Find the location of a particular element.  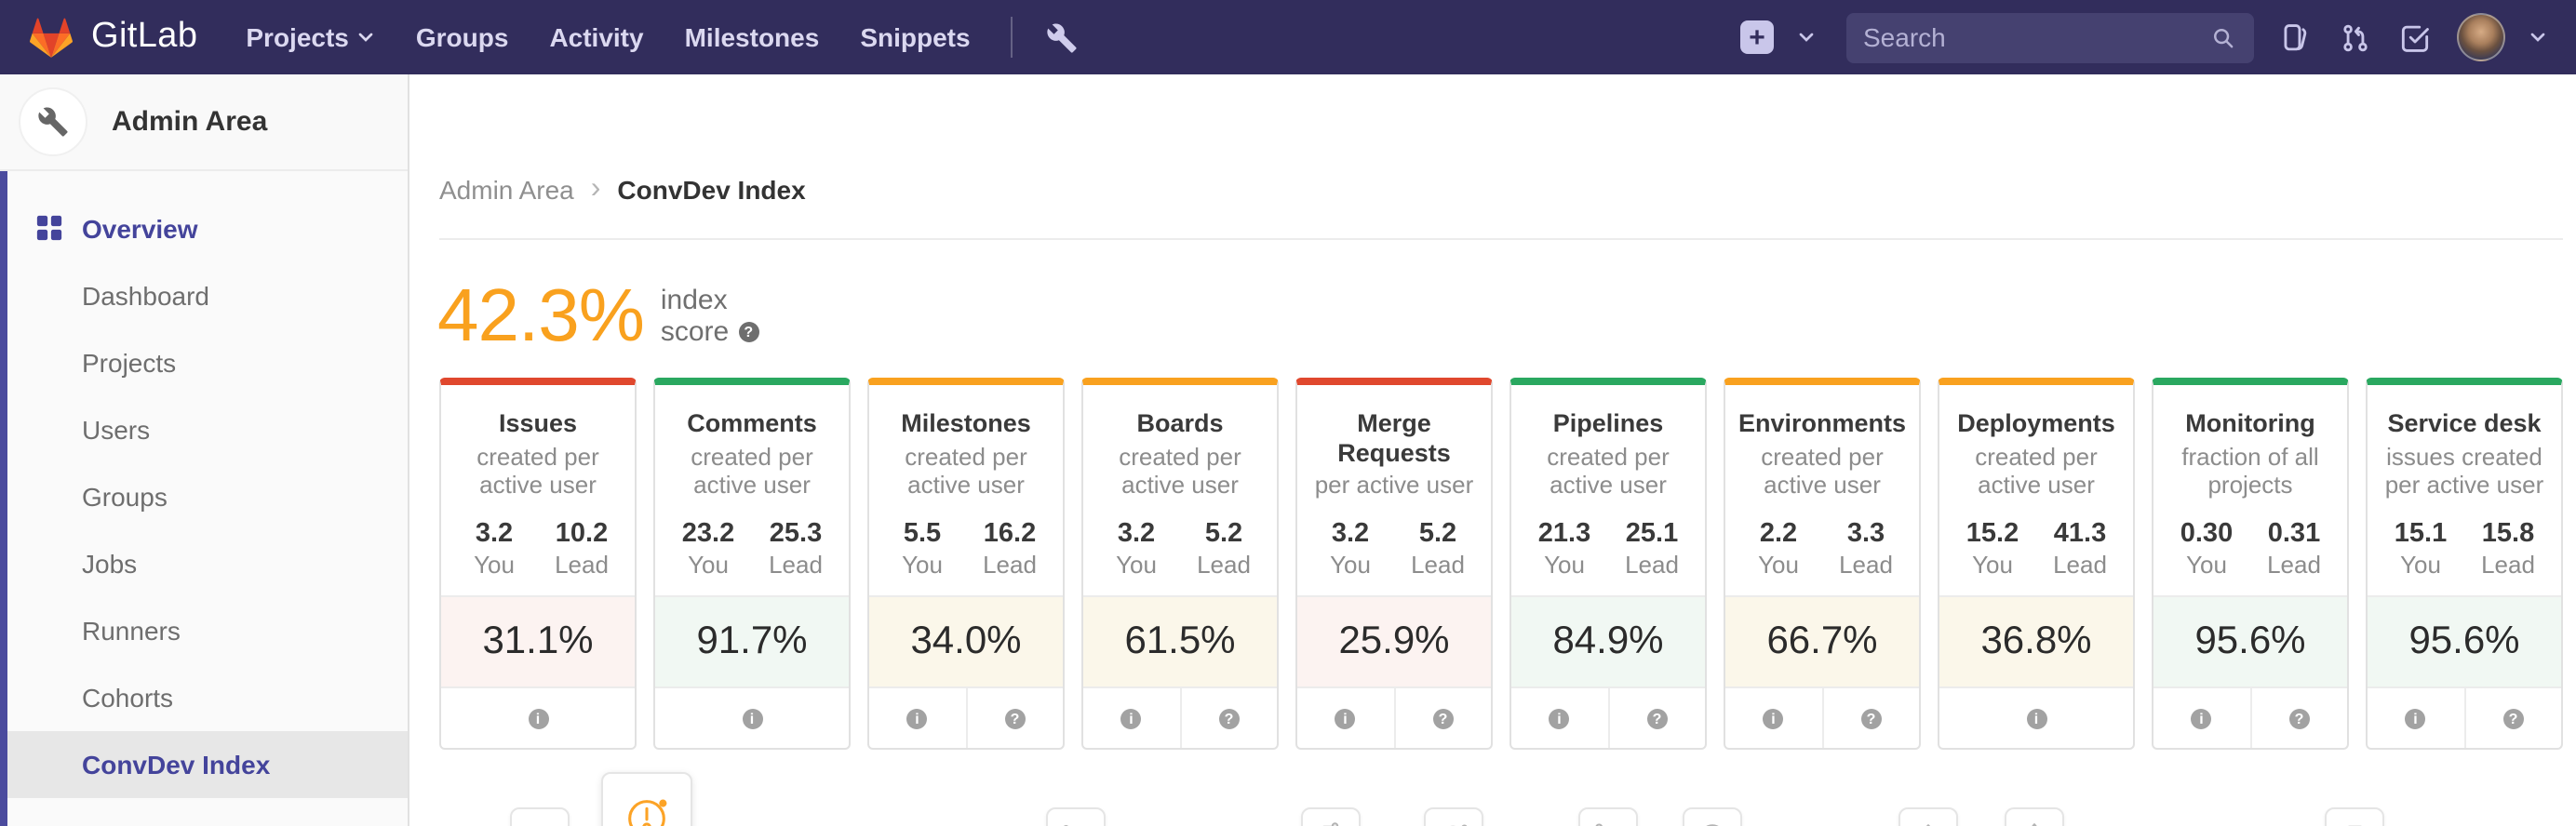

brand-wordmark: GitLab is located at coordinates (144, 36).